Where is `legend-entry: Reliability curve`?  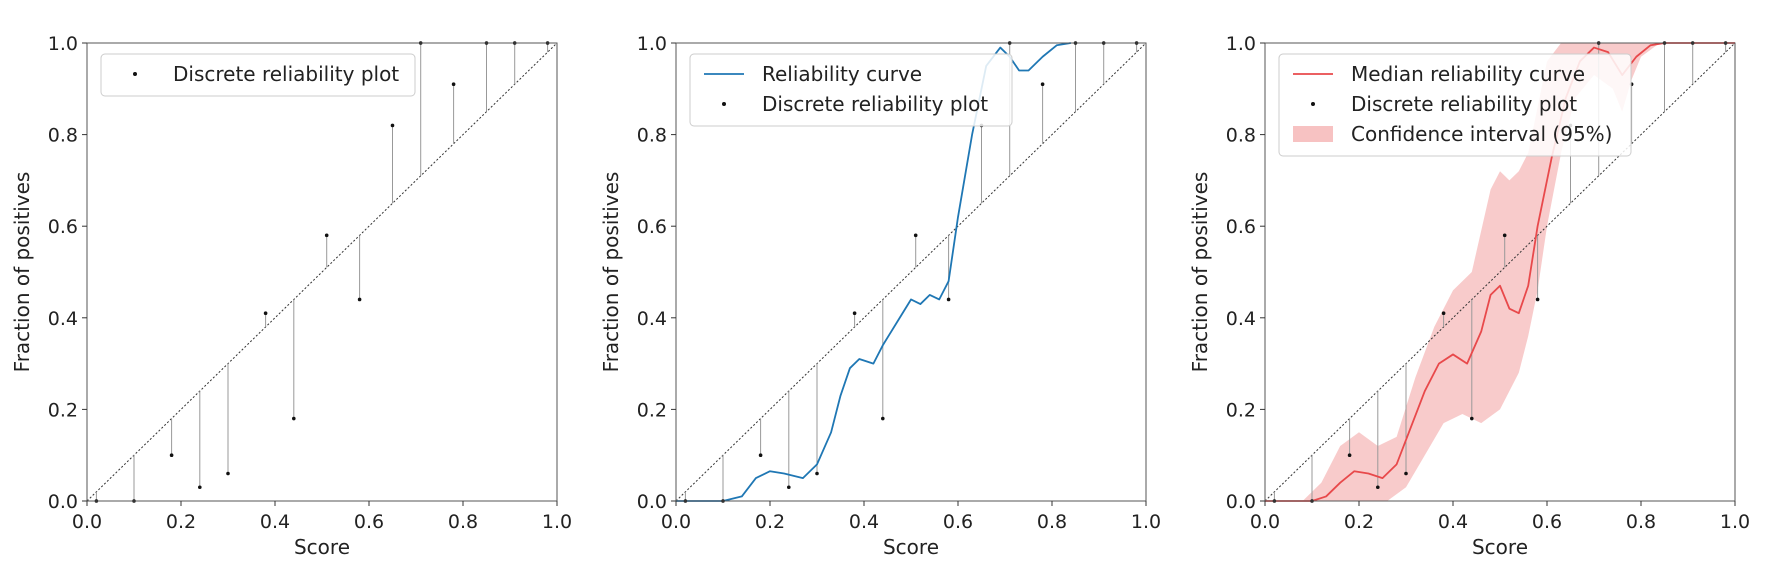
legend-entry: Reliability curve is located at coordinates (842, 74).